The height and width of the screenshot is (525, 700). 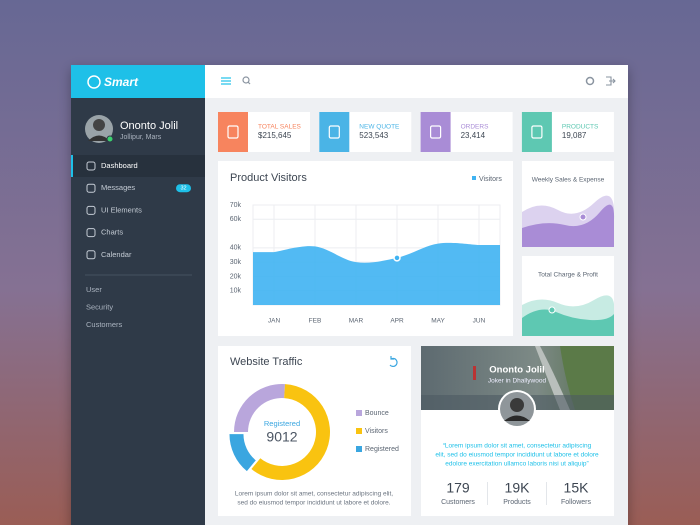 I want to click on top-bar, so click(x=416, y=81).